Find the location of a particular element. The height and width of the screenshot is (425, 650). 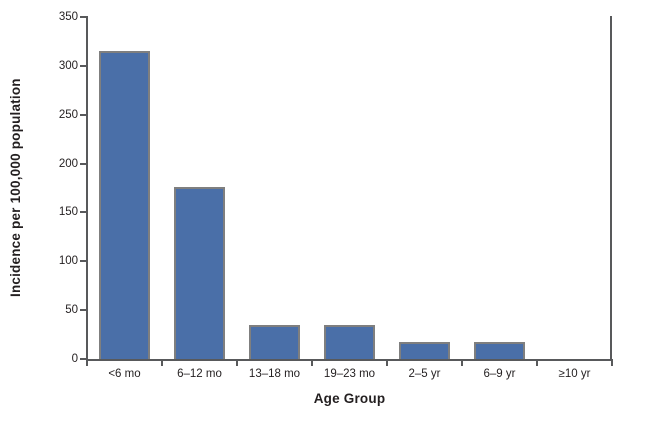

x-axis-line is located at coordinates (349, 360).